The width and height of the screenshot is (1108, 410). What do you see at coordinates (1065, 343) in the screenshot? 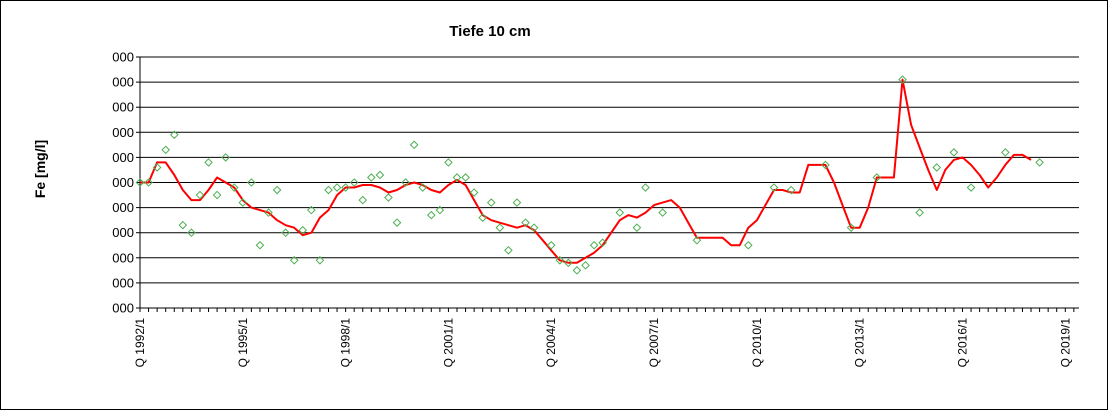
I see `x-tick-label: Q 2019/1` at bounding box center [1065, 343].